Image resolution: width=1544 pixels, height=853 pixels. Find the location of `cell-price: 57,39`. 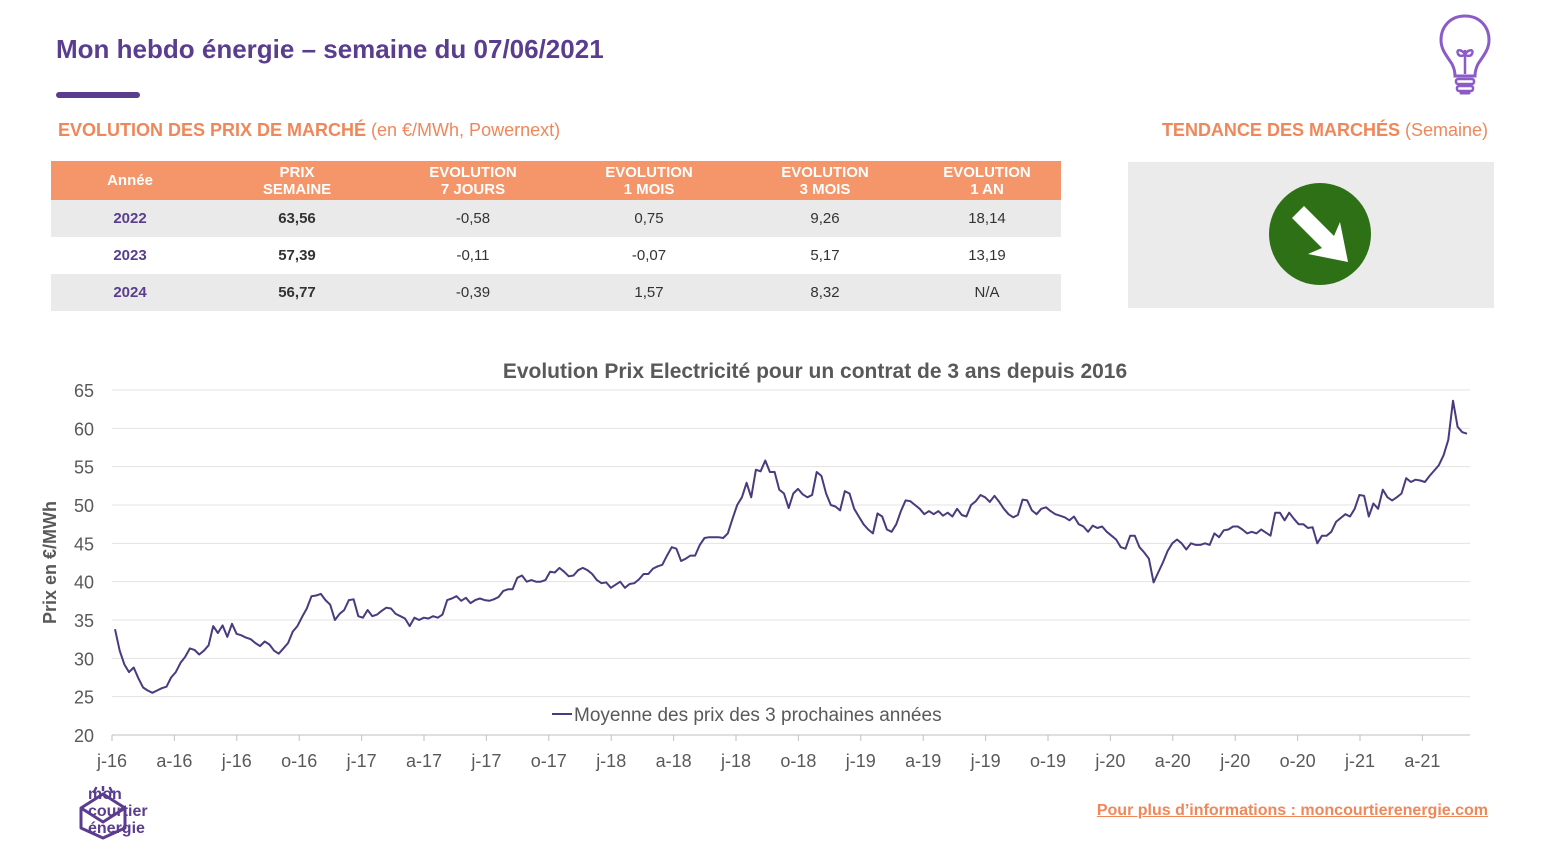

cell-price: 57,39 is located at coordinates (297, 255).